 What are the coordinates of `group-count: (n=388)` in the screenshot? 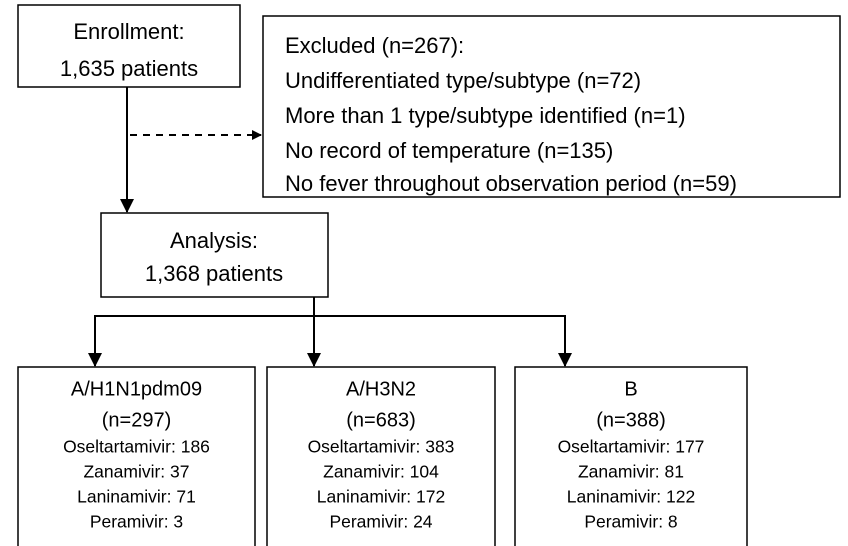 It's located at (631, 420).